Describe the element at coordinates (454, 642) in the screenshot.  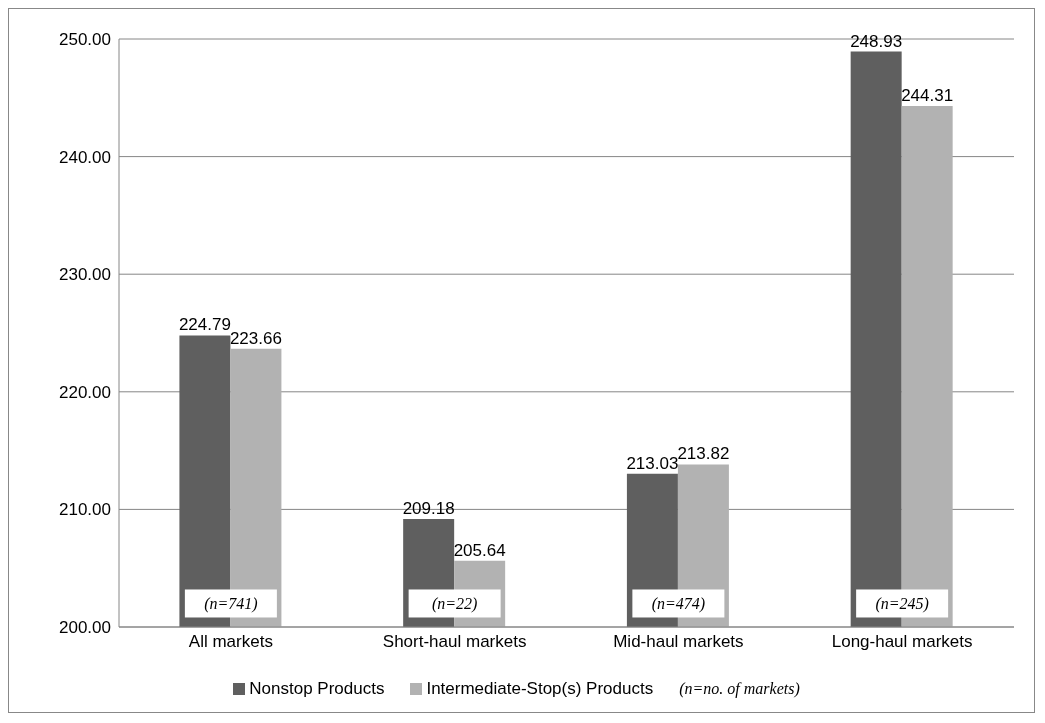
I see `x-tick-label: Short-haul markets` at that location.